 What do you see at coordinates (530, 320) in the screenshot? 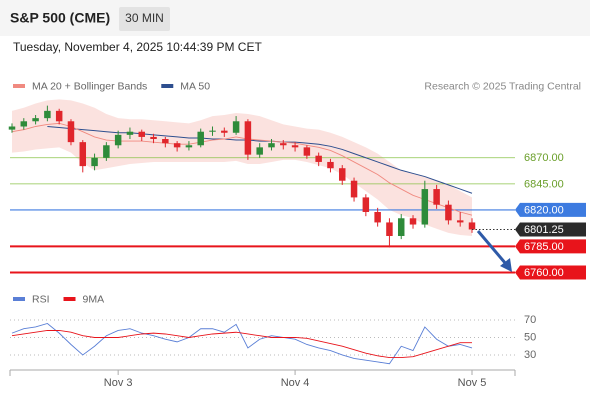
I see `rsi-tick-label: 70` at bounding box center [530, 320].